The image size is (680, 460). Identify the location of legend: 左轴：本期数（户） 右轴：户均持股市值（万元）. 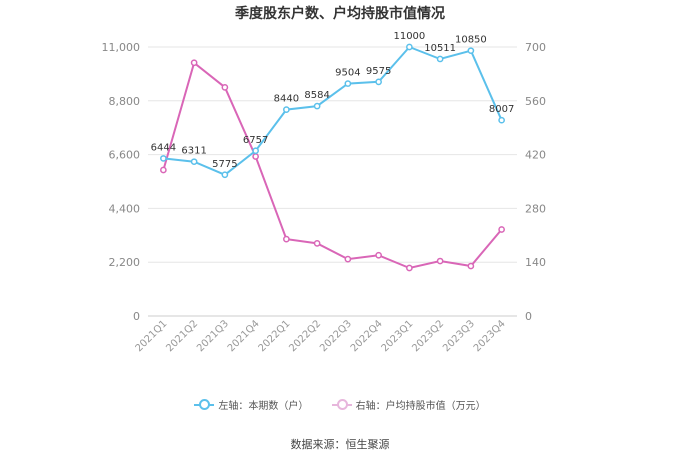
(340, 405).